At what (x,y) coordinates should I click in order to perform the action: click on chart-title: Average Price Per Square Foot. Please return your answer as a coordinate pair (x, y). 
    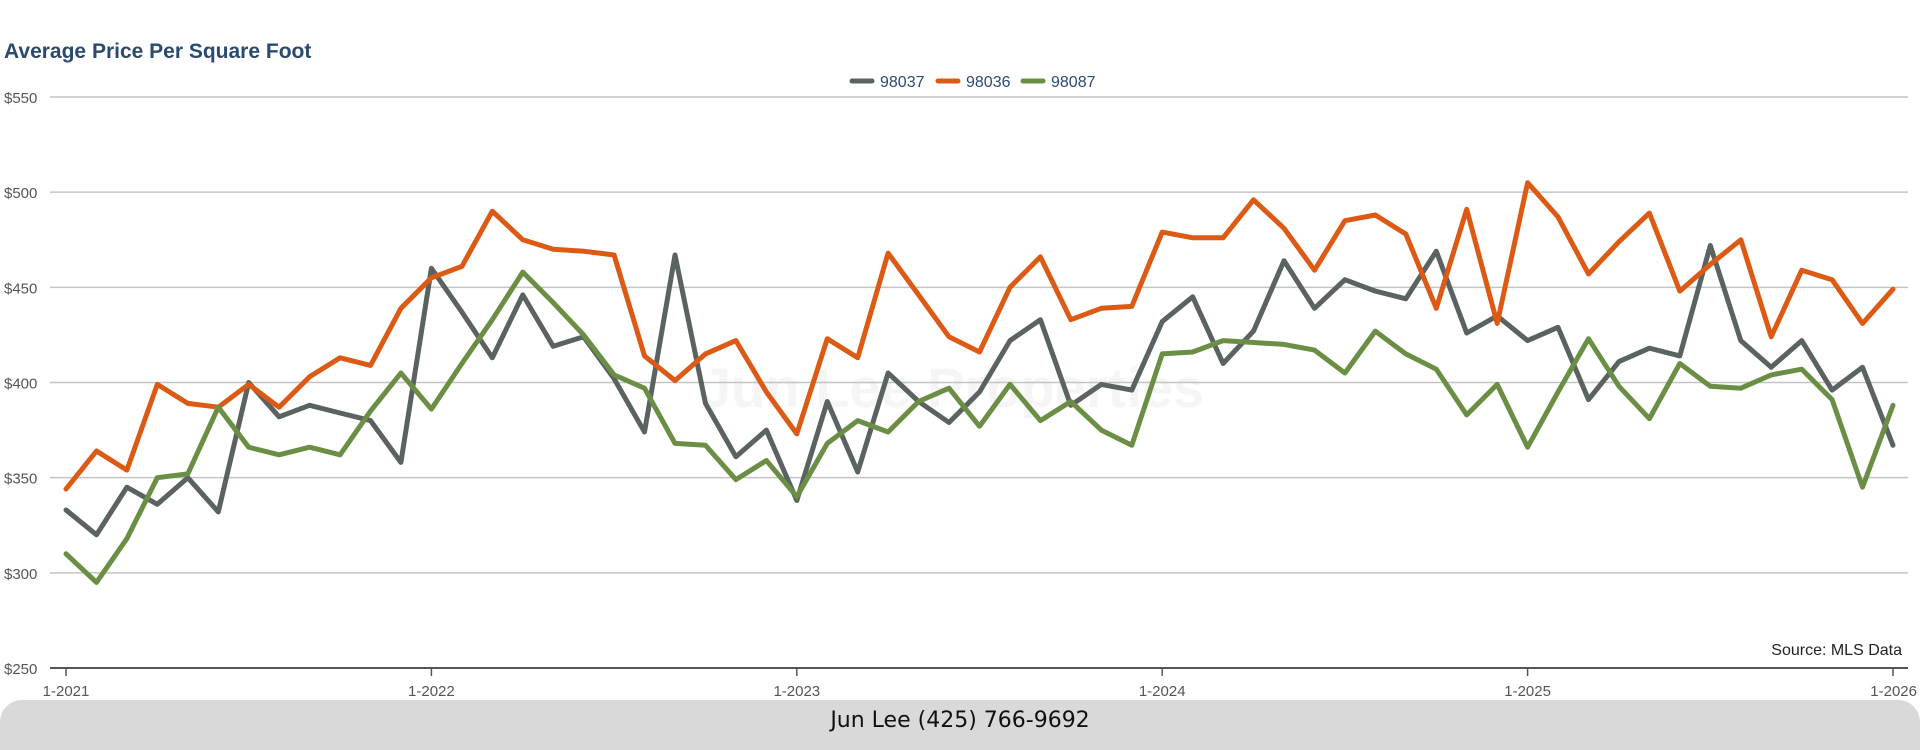
    Looking at the image, I should click on (158, 51).